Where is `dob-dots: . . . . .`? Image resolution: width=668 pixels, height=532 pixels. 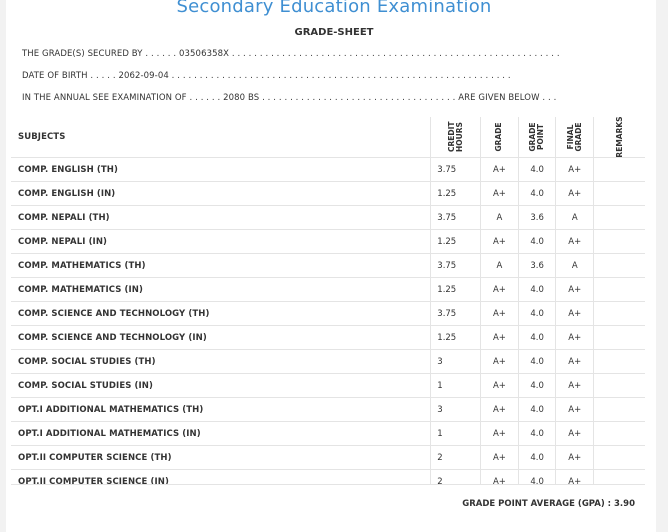
dob-dots: . . . . . is located at coordinates (103, 76).